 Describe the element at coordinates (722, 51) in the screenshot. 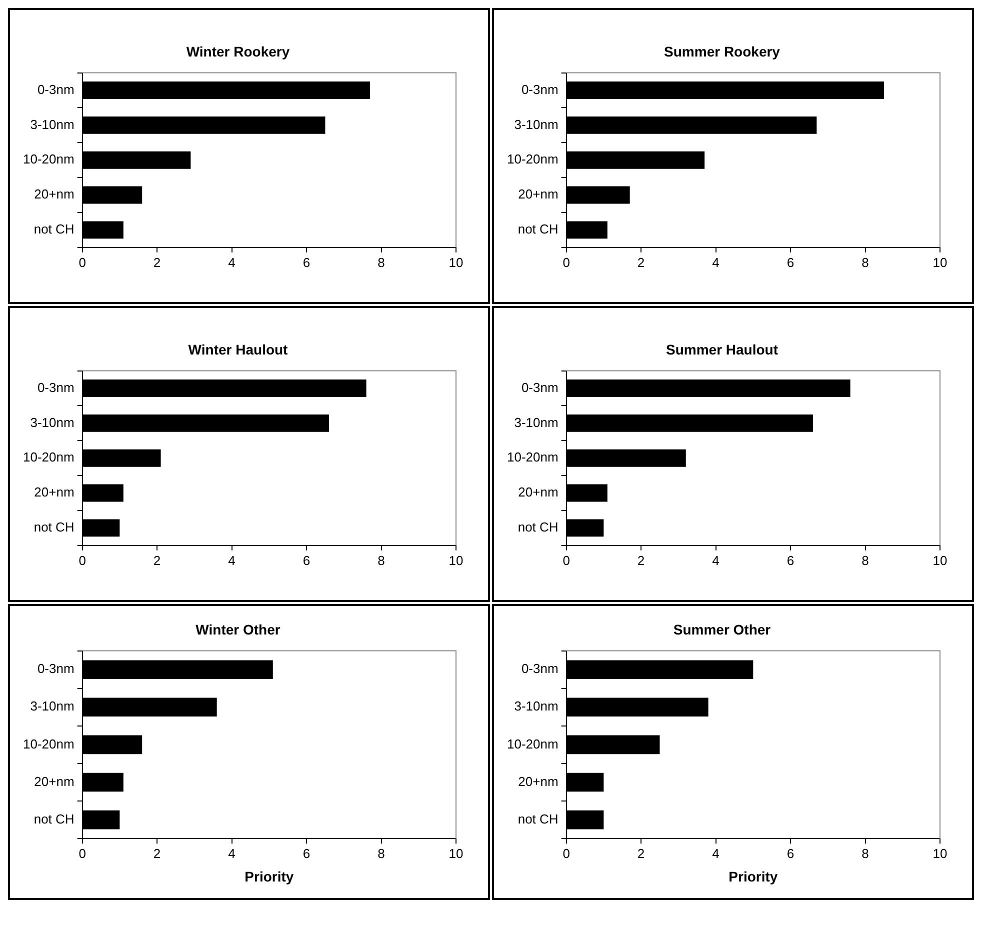

I see `chart-title: Summer Rookery` at that location.